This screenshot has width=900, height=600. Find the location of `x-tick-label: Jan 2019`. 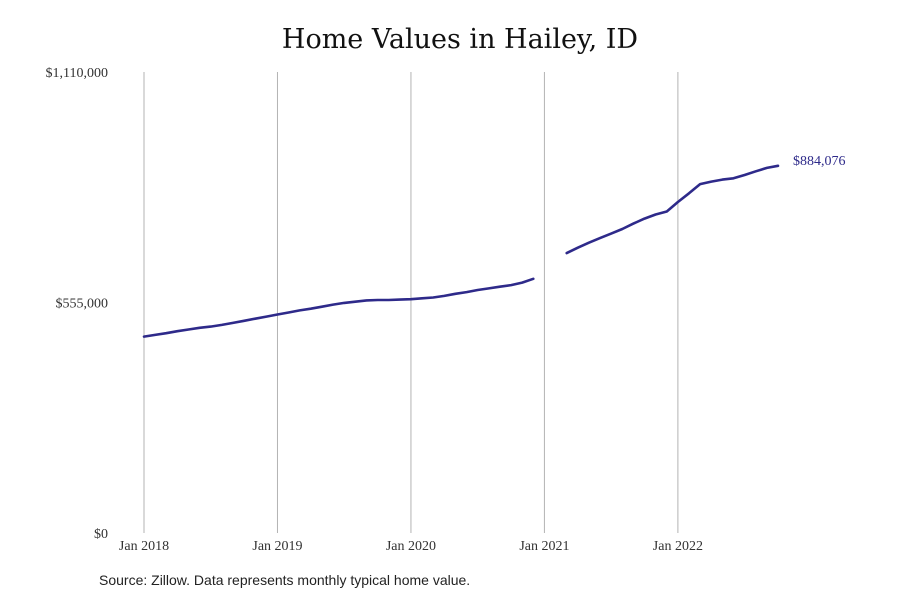

x-tick-label: Jan 2019 is located at coordinates (277, 546).